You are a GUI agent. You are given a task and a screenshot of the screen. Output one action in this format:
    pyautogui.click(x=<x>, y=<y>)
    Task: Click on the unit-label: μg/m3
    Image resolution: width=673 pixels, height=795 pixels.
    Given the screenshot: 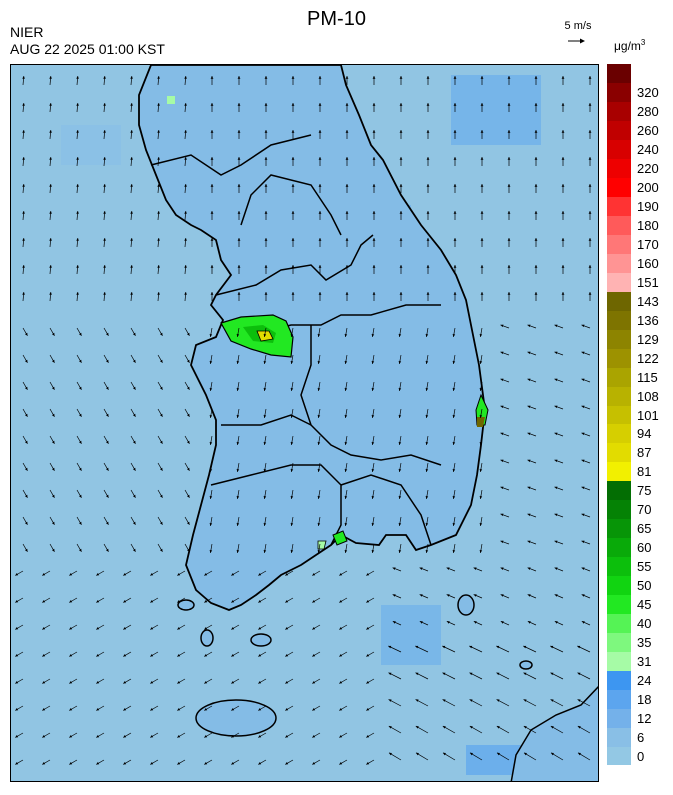 What is the action you would take?
    pyautogui.click(x=629, y=45)
    